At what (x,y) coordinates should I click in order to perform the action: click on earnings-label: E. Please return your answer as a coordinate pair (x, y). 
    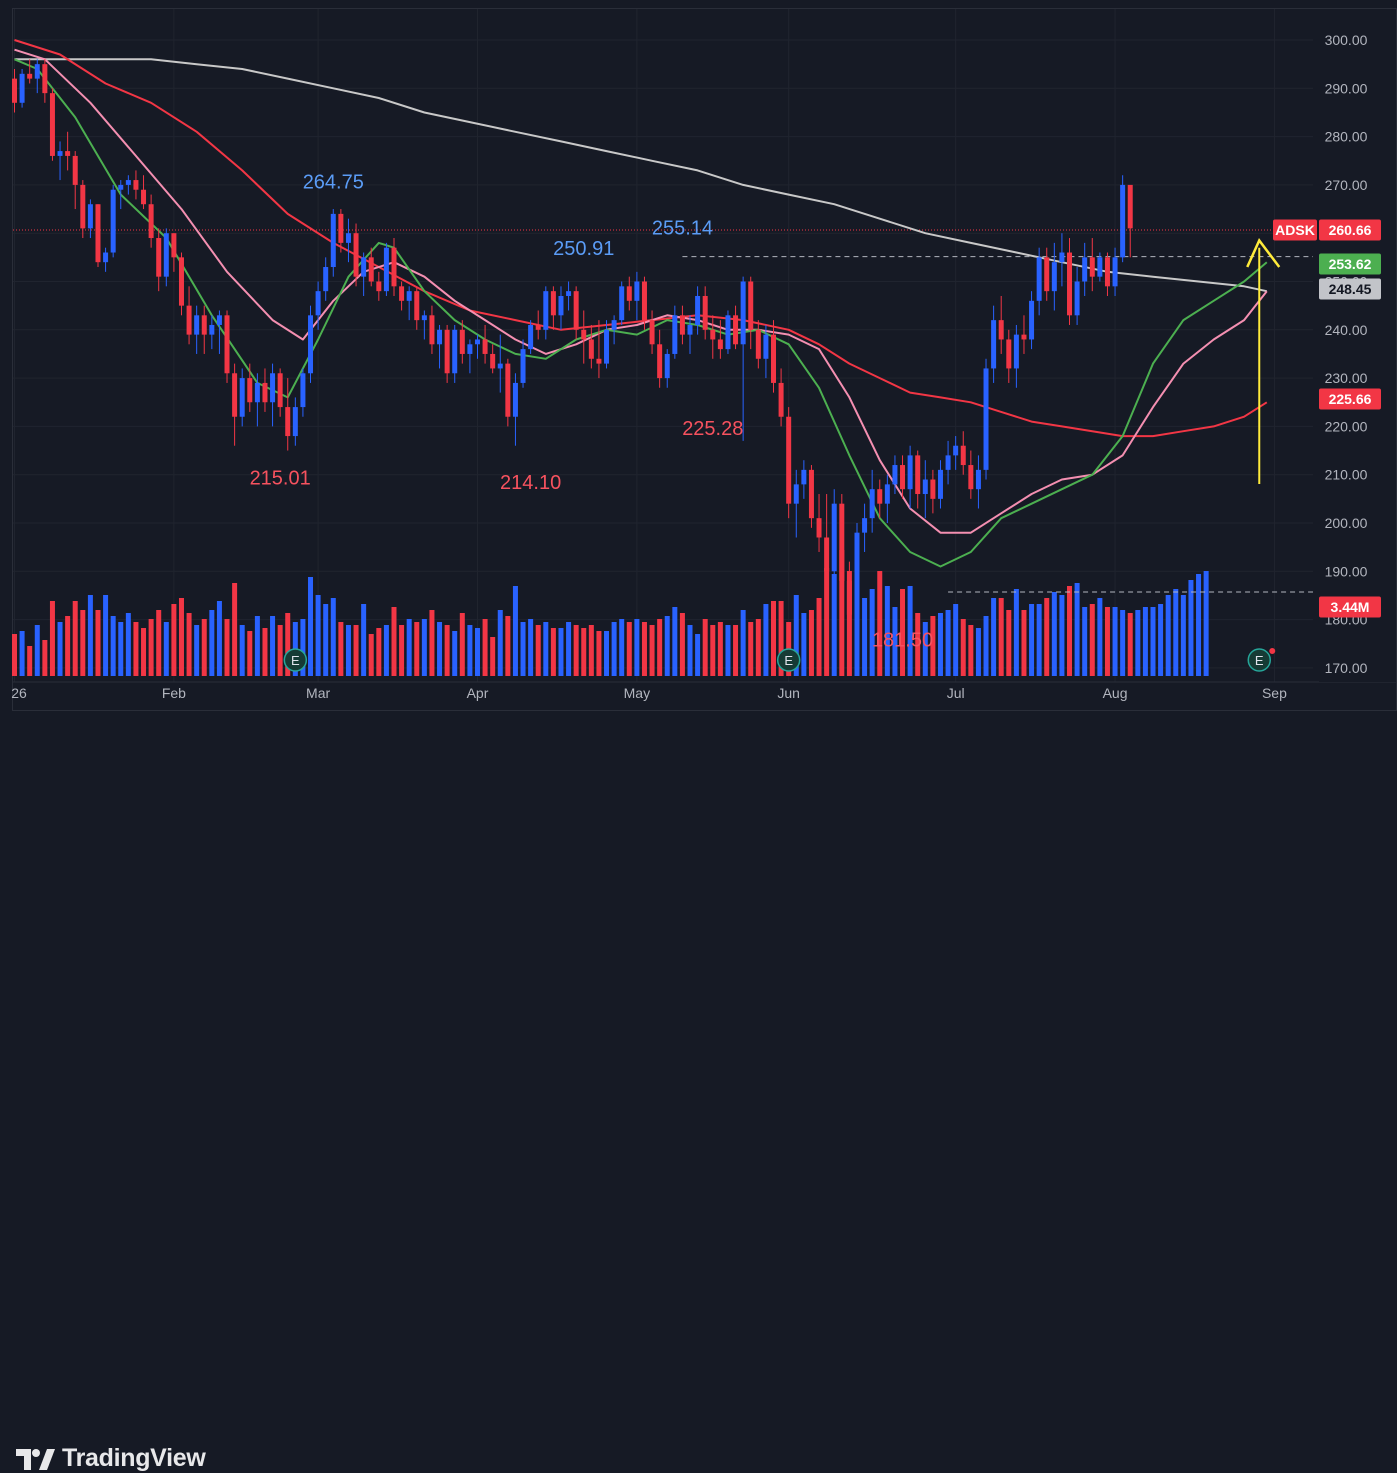
    Looking at the image, I should click on (788, 660).